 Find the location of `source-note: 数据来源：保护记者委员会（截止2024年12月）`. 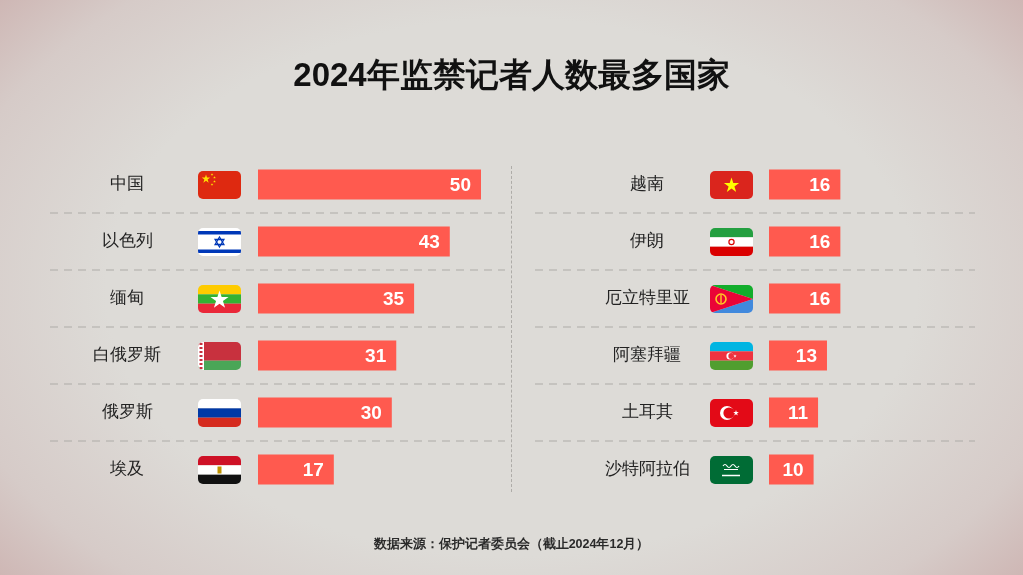

source-note: 数据来源：保护记者委员会（截止2024年12月） is located at coordinates (511, 544).